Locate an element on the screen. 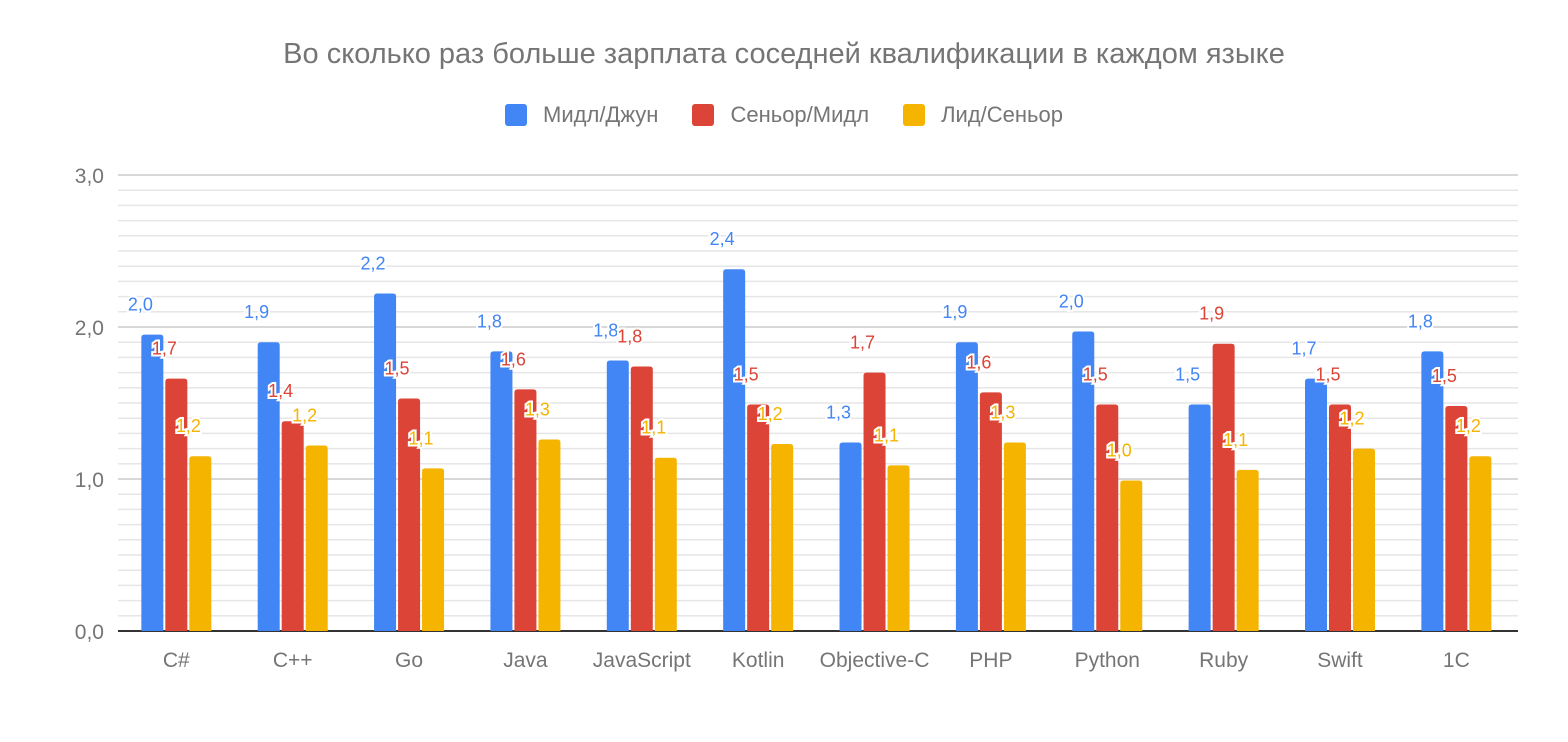 The width and height of the screenshot is (1568, 742). x-tick-label: PHP is located at coordinates (990, 660).